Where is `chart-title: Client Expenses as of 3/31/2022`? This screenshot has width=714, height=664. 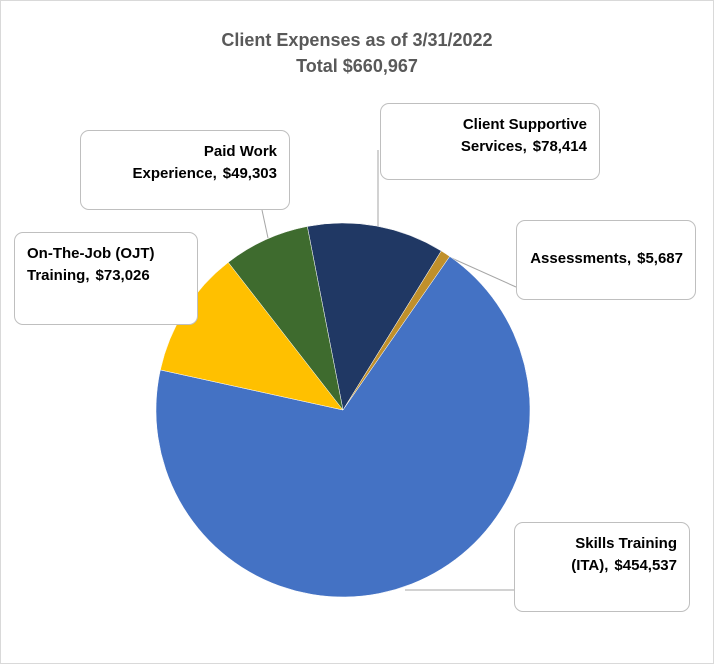
chart-title: Client Expenses as of 3/31/2022 is located at coordinates (357, 40).